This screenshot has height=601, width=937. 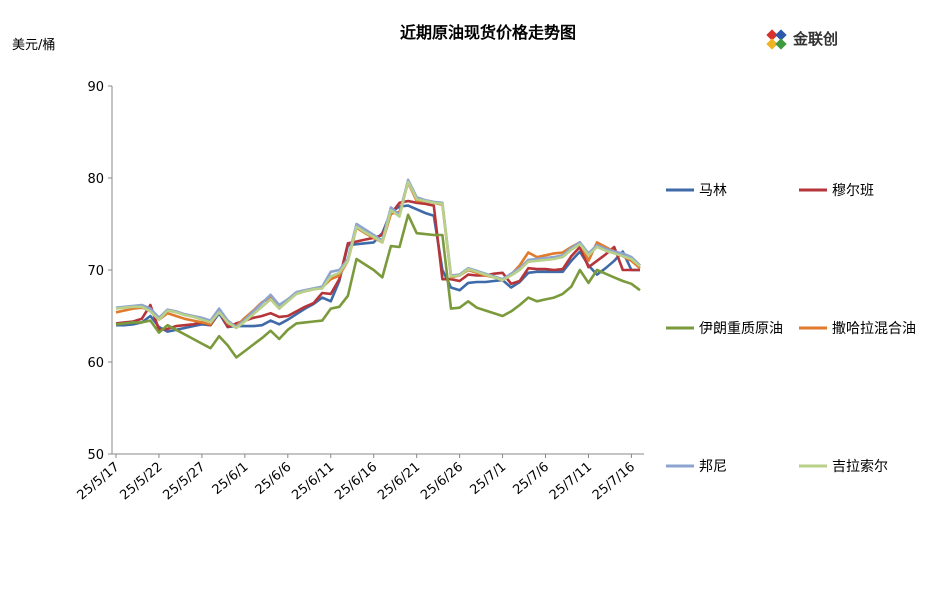 What do you see at coordinates (571, 482) in the screenshot?
I see `x-tick-label: 25/7/11` at bounding box center [571, 482].